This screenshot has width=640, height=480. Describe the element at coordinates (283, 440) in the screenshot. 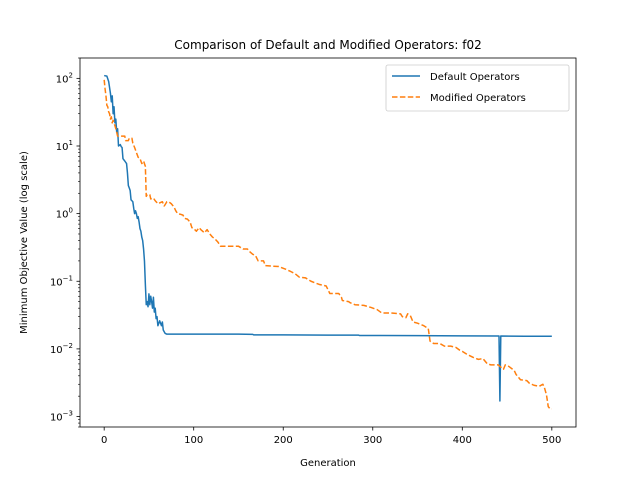

I see `x-tick-label: 200` at that location.